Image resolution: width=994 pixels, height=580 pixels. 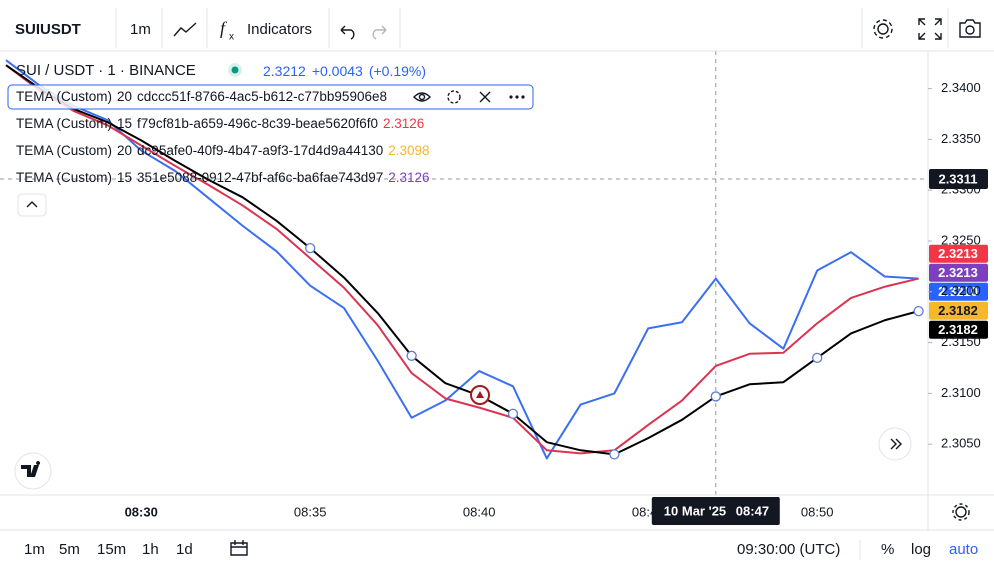 What do you see at coordinates (69, 549) in the screenshot?
I see `range-button: 5m` at bounding box center [69, 549].